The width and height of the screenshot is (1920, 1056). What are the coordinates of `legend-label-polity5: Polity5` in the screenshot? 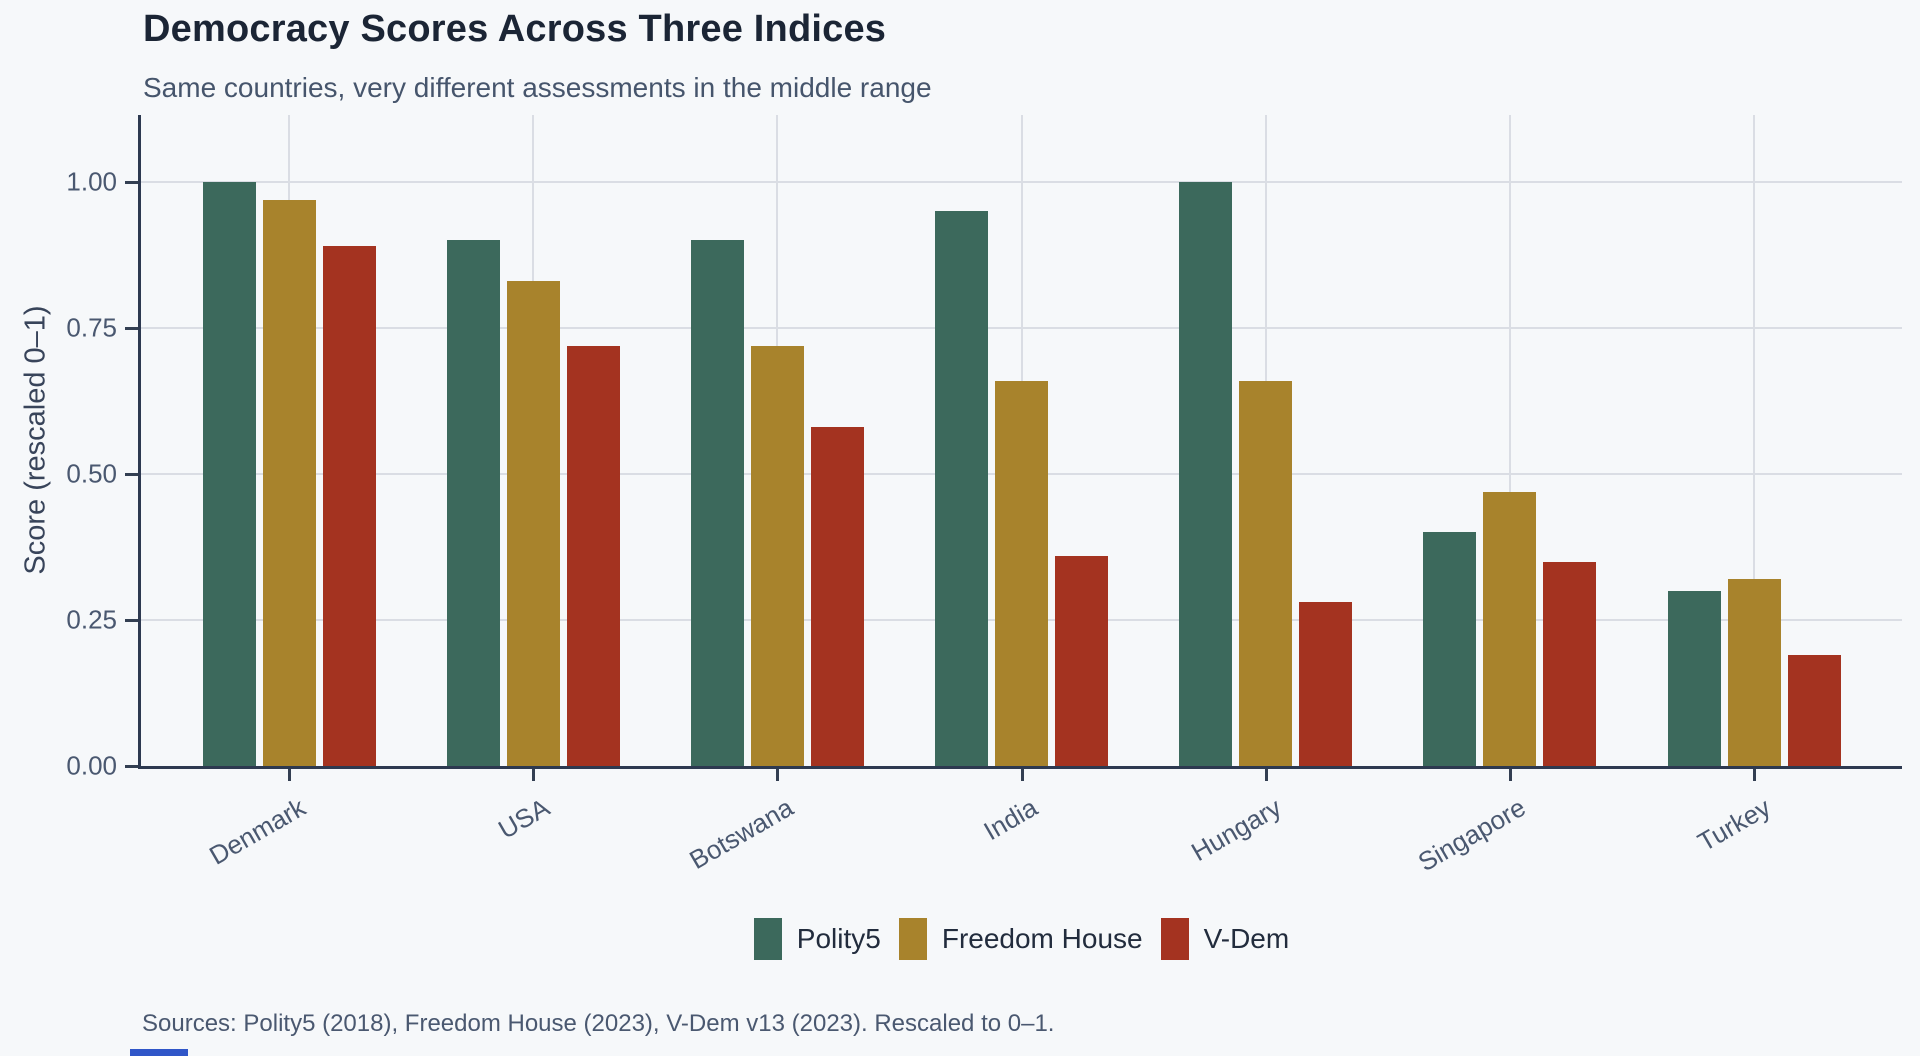 It's located at (838, 938).